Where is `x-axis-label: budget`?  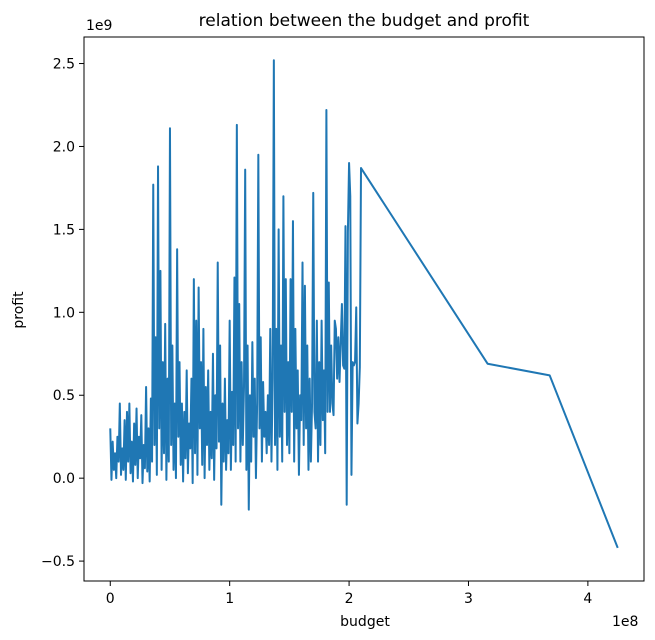 x-axis-label: budget is located at coordinates (365, 622).